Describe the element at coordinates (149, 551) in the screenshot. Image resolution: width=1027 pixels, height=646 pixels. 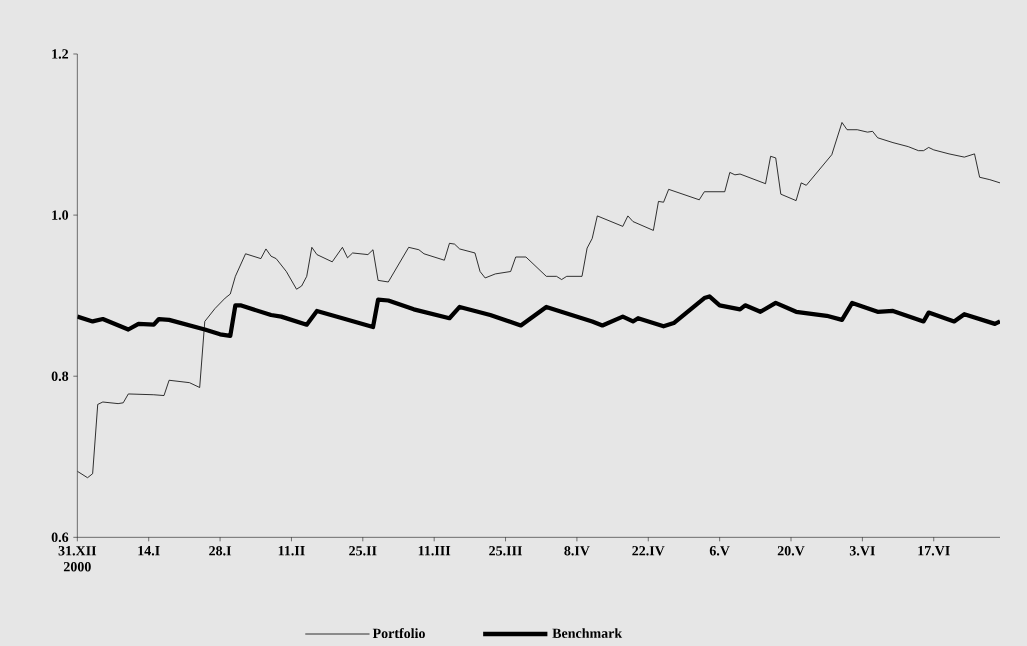
I see `x-tick-label: 14.I` at that location.